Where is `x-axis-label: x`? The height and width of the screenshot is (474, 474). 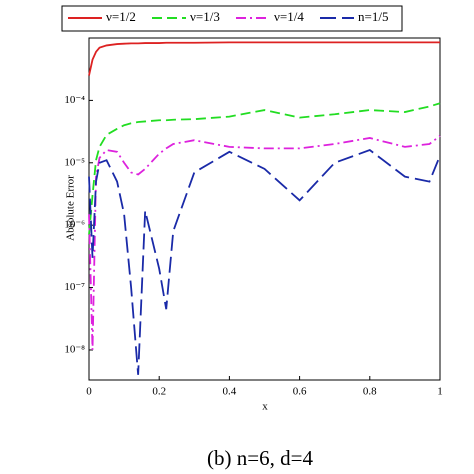 x-axis-label: x is located at coordinates (265, 407).